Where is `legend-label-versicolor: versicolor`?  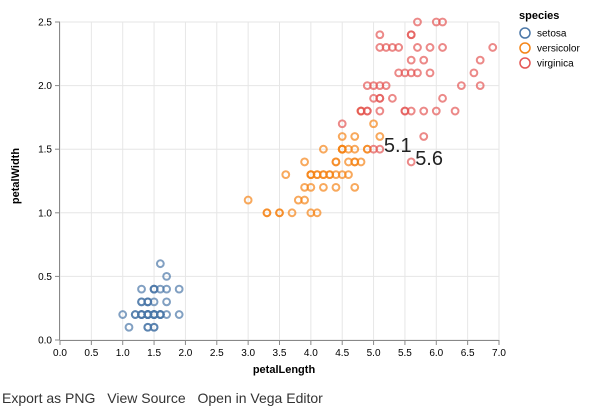
legend-label-versicolor: versicolor is located at coordinates (558, 49).